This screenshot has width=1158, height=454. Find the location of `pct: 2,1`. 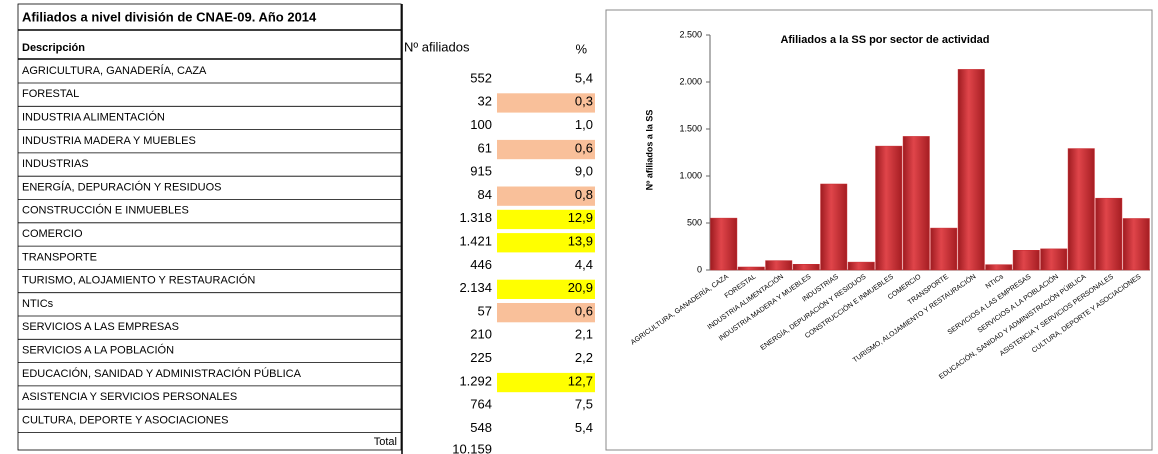

pct: 2,1 is located at coordinates (584, 334).